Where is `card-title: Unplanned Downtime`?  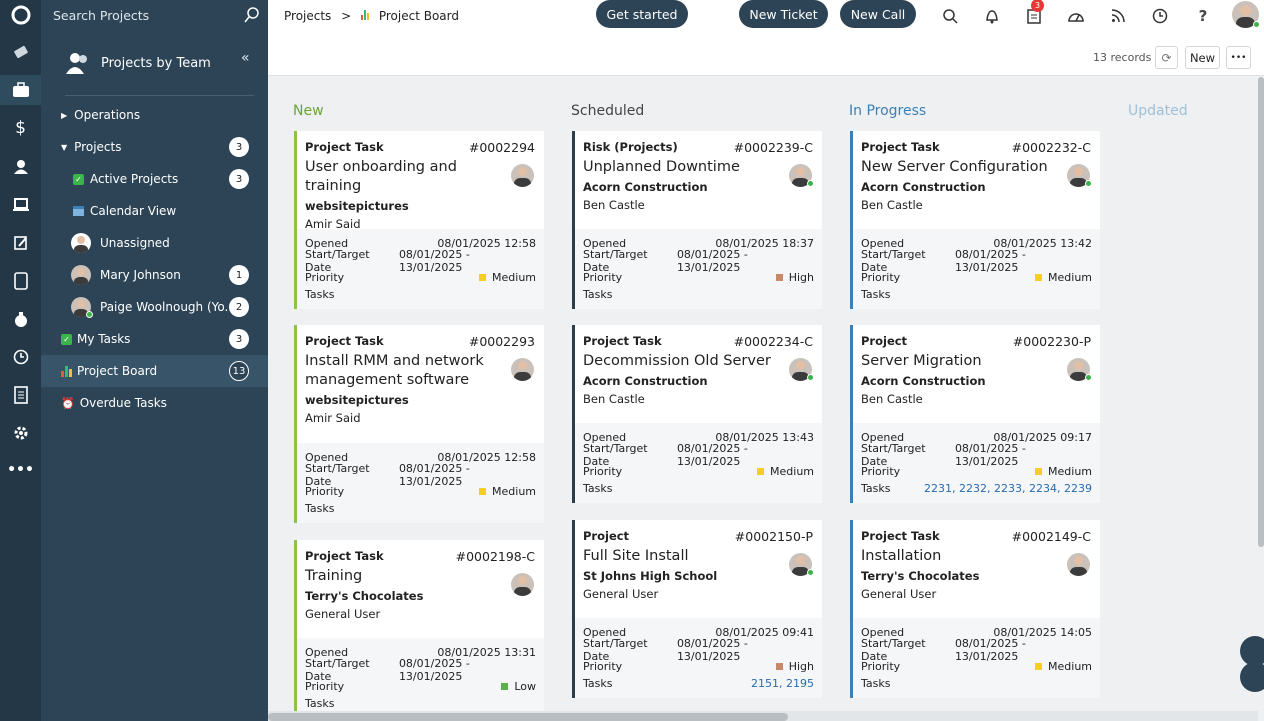
card-title: Unplanned Downtime is located at coordinates (661, 167).